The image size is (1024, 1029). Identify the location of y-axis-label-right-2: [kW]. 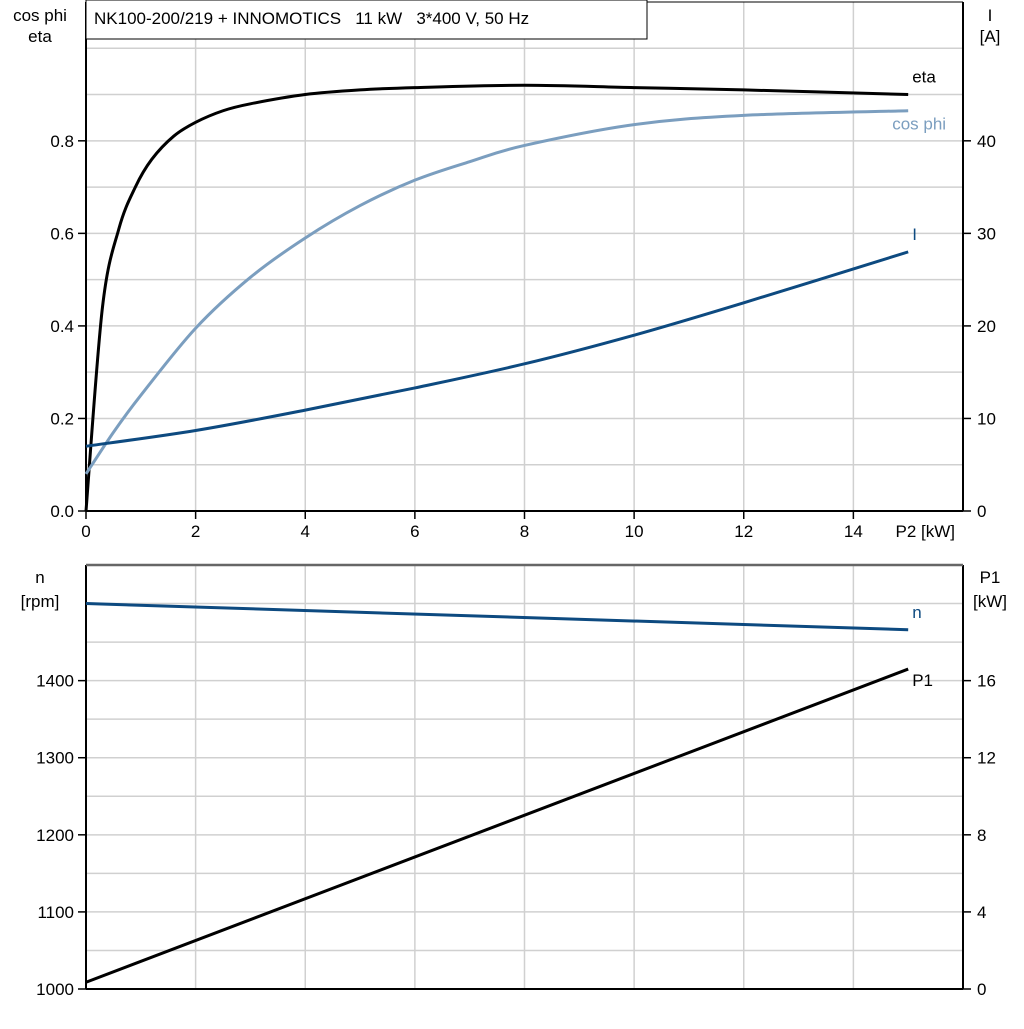
(990, 601).